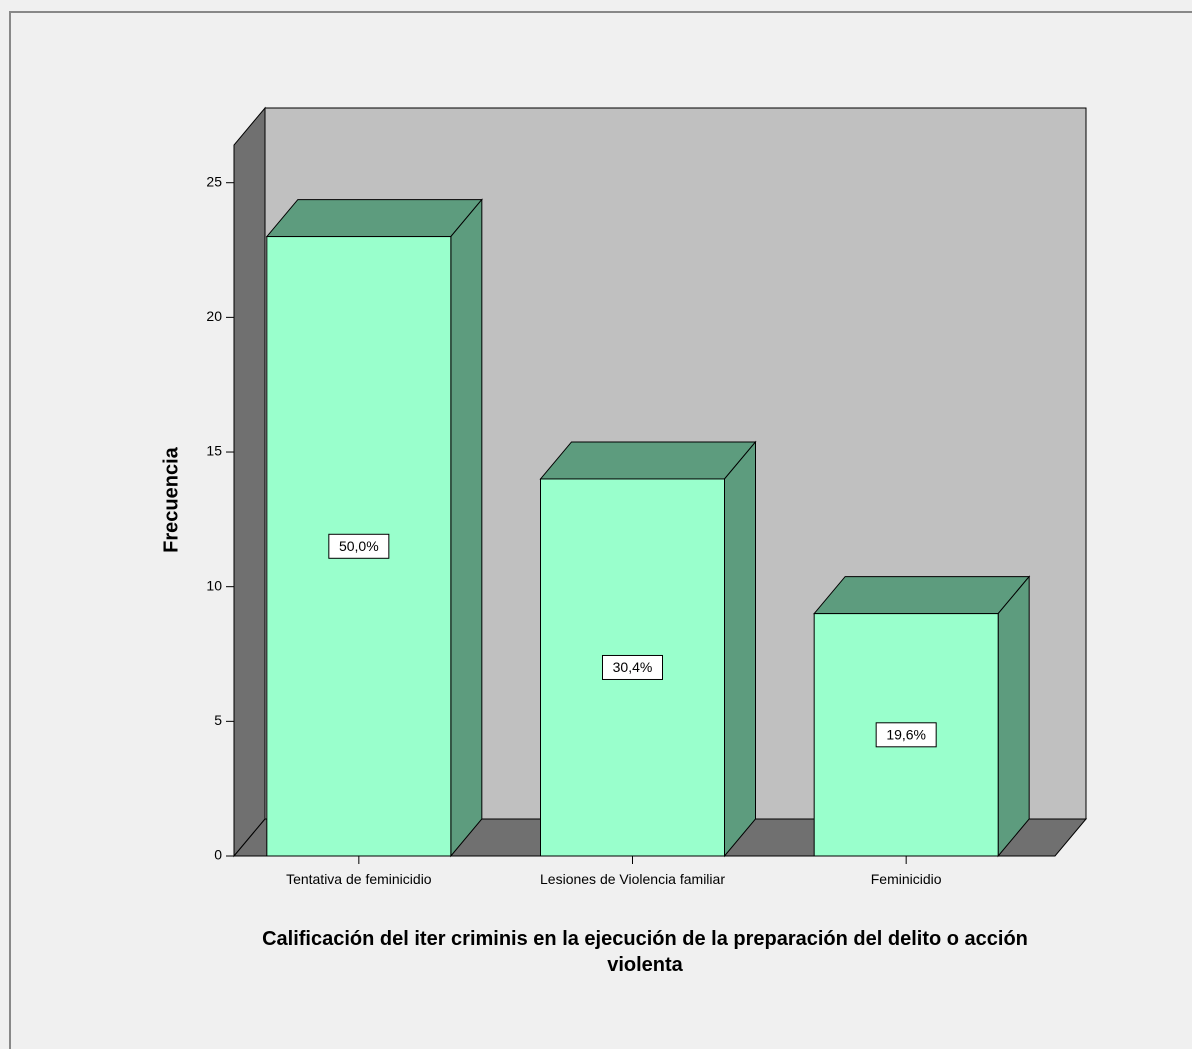 The image size is (1192, 1049). What do you see at coordinates (214, 451) in the screenshot?
I see `y-tick-label: 15` at bounding box center [214, 451].